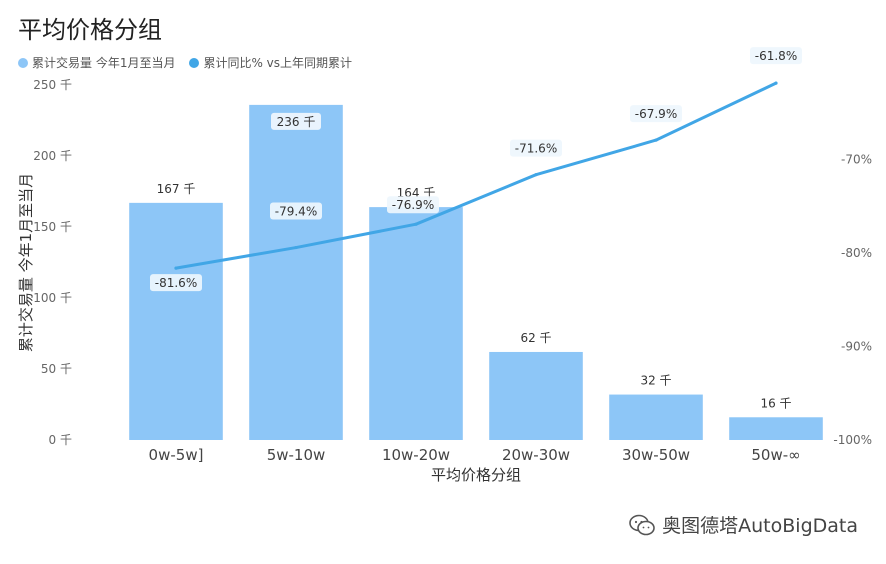 The width and height of the screenshot is (886, 564). I want to click on y-tick-label: 100 千, so click(52, 298).